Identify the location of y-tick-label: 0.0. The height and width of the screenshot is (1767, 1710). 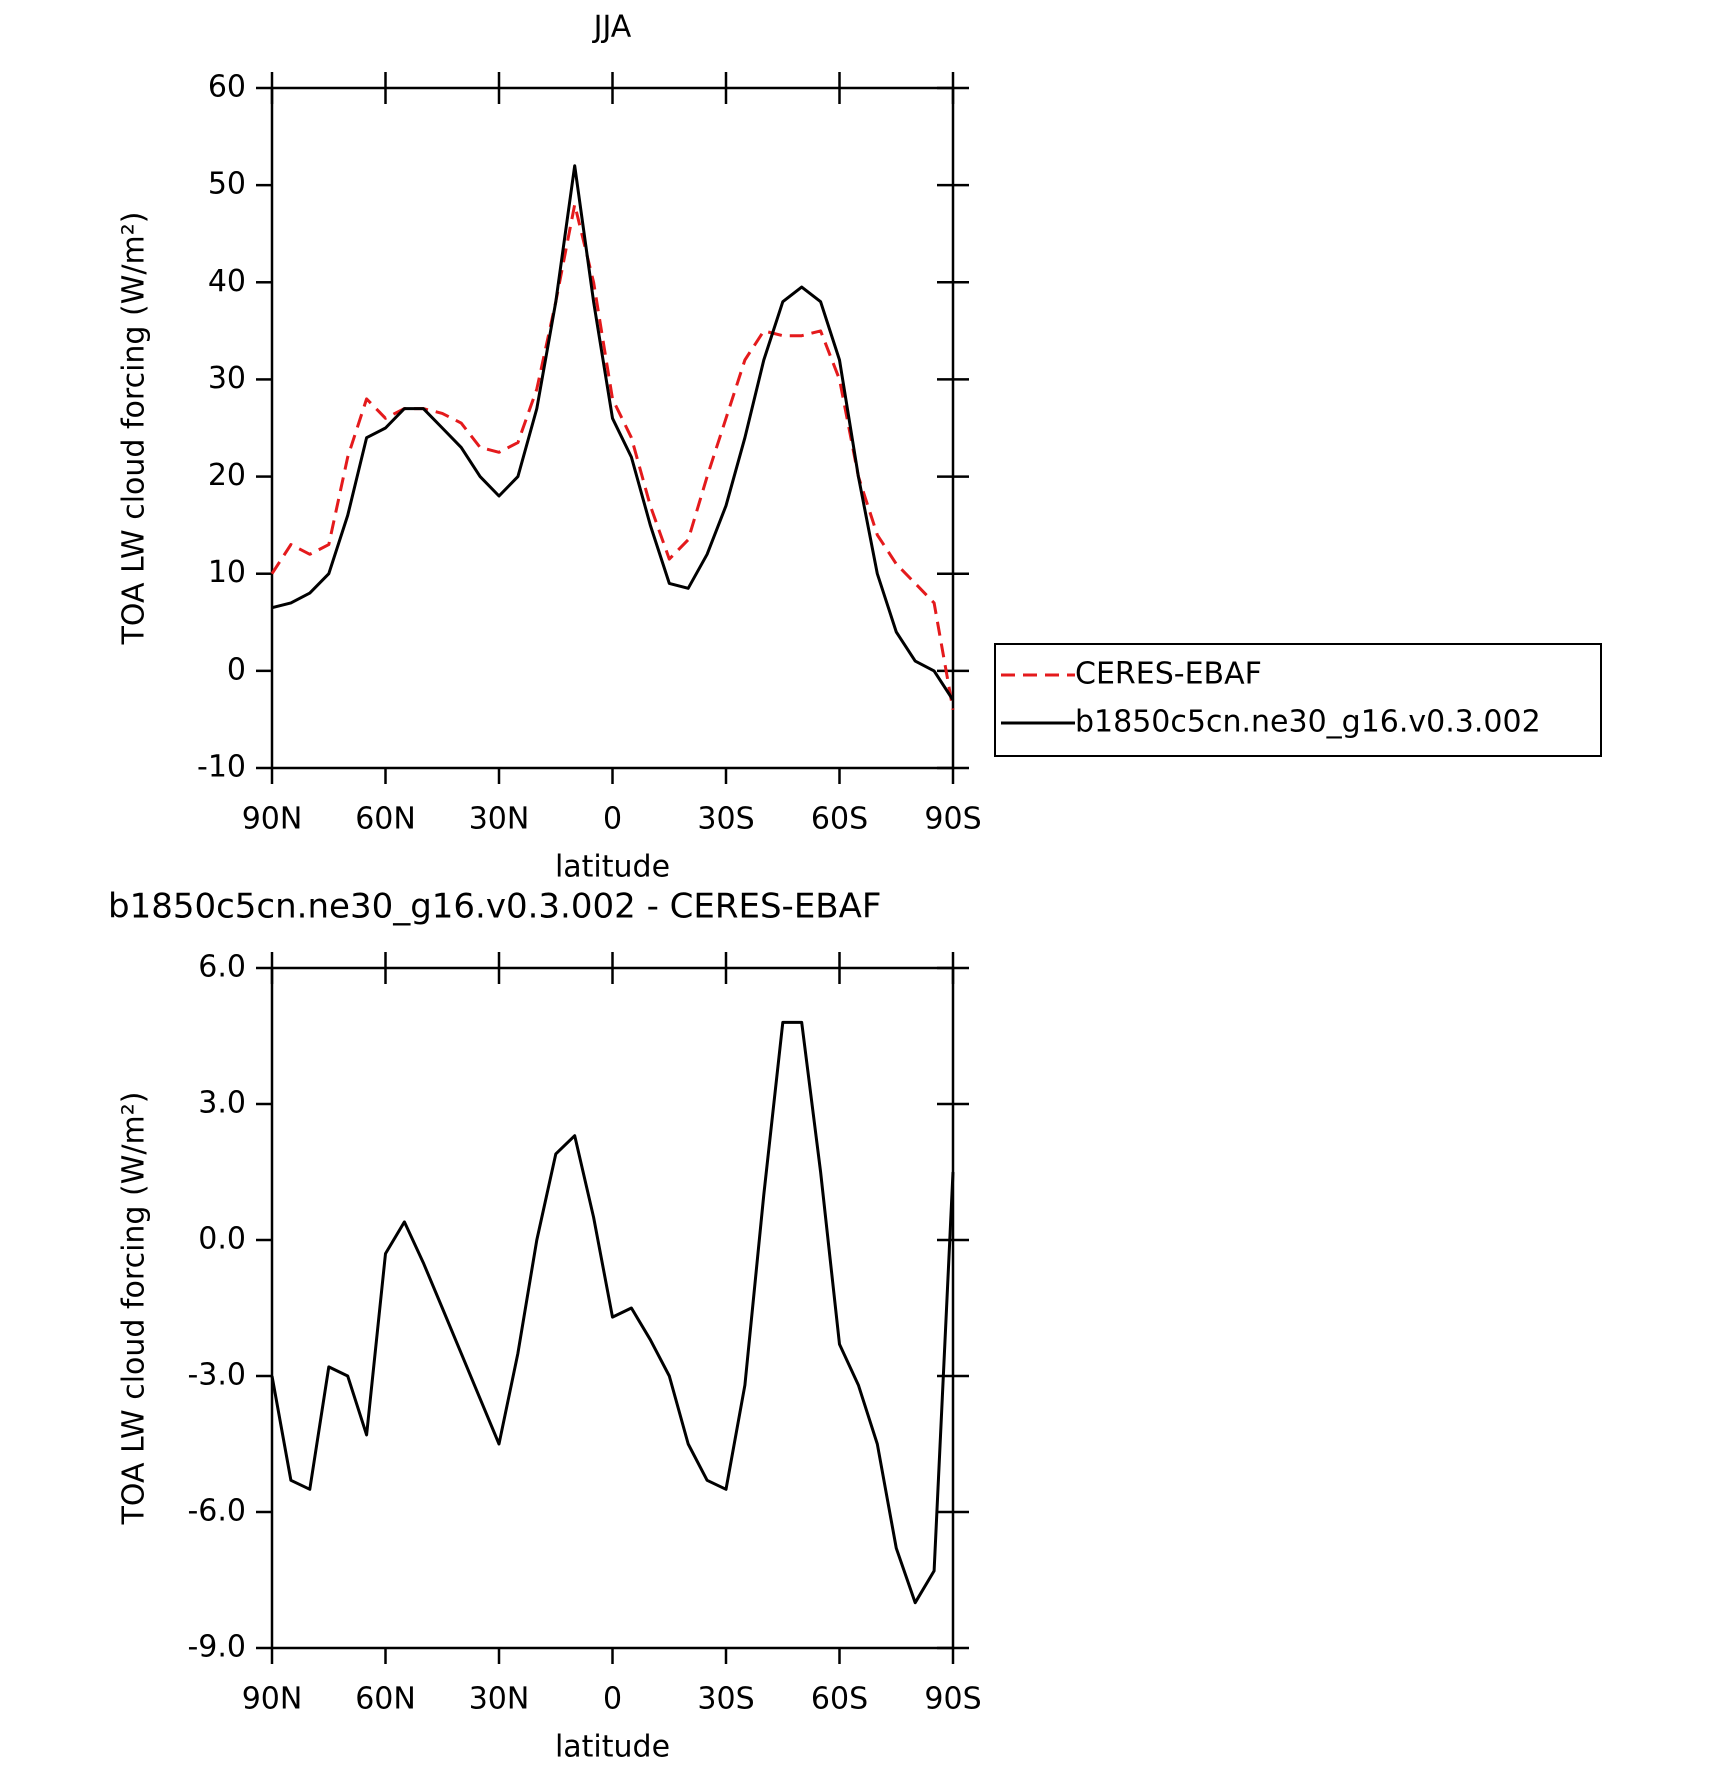
(222, 1239).